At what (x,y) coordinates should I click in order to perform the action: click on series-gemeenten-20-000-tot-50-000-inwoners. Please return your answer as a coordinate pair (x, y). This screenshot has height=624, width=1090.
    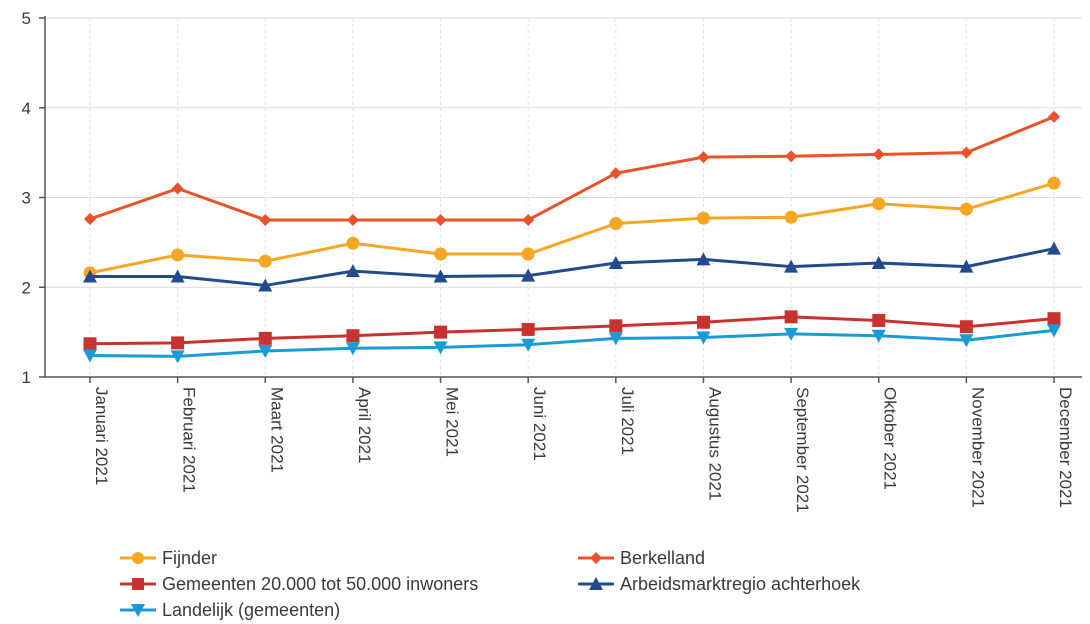
    Looking at the image, I should click on (572, 330).